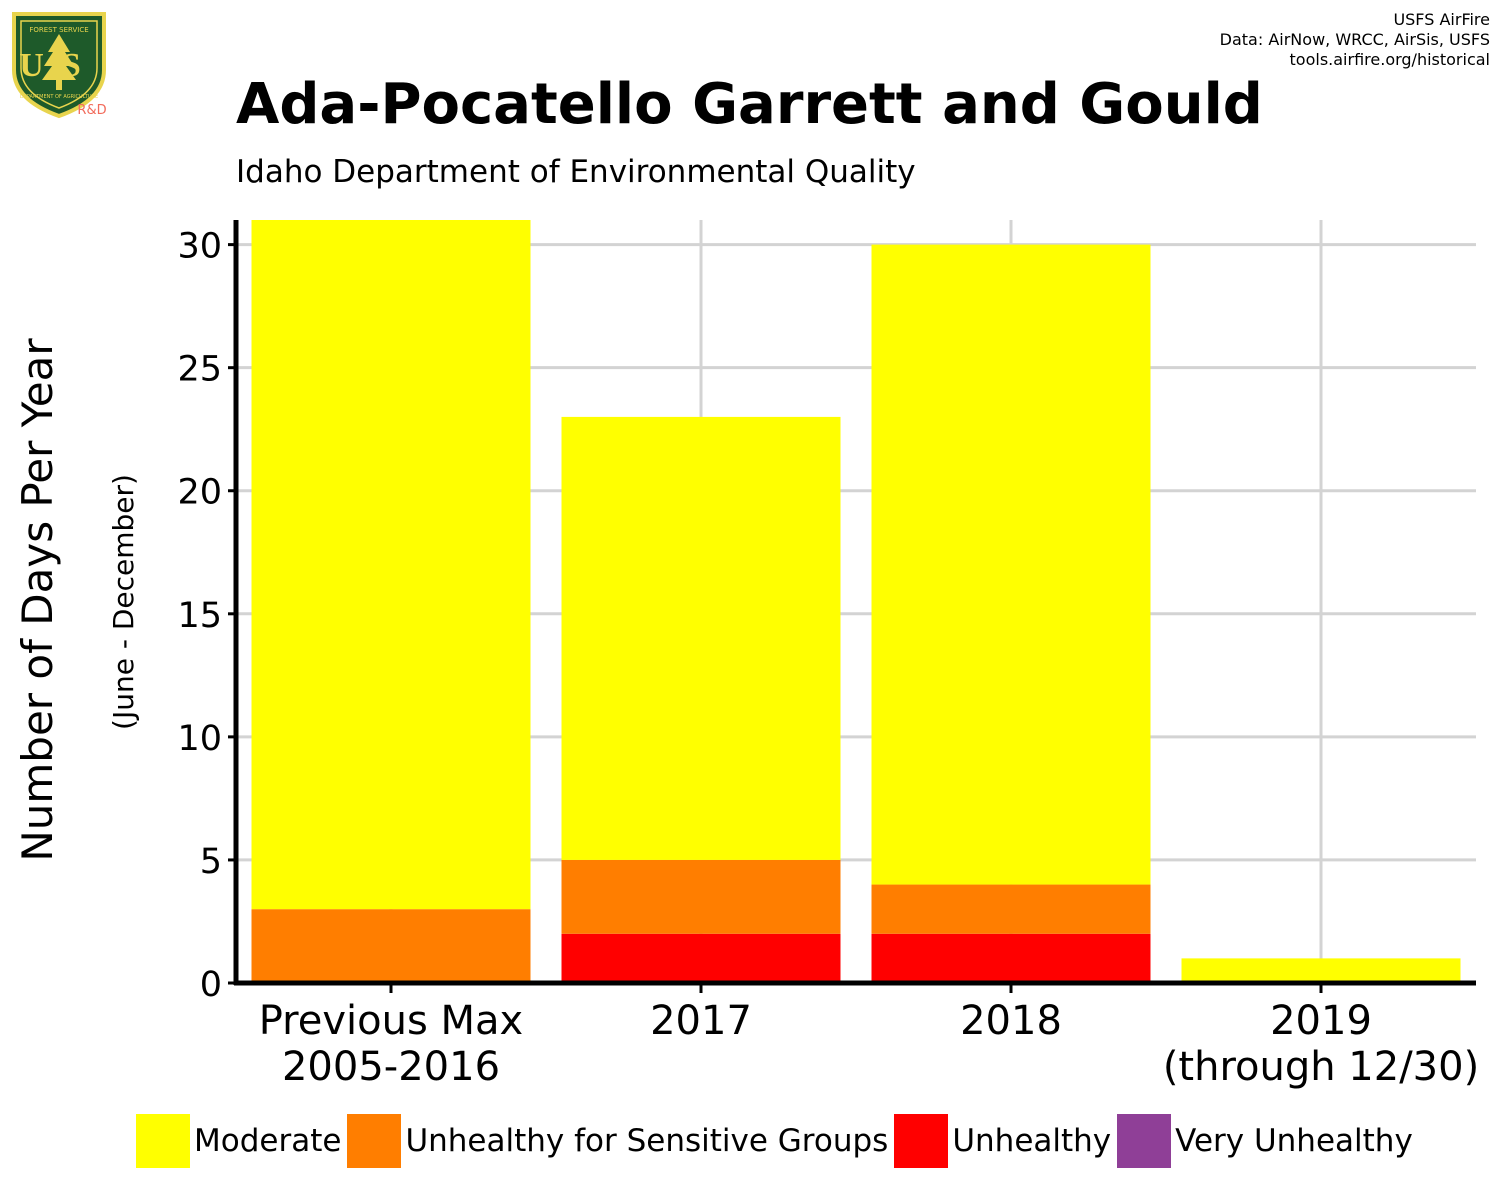 This screenshot has width=1500, height=1200. What do you see at coordinates (199, 493) in the screenshot?
I see `y-tick-label: 20` at bounding box center [199, 493].